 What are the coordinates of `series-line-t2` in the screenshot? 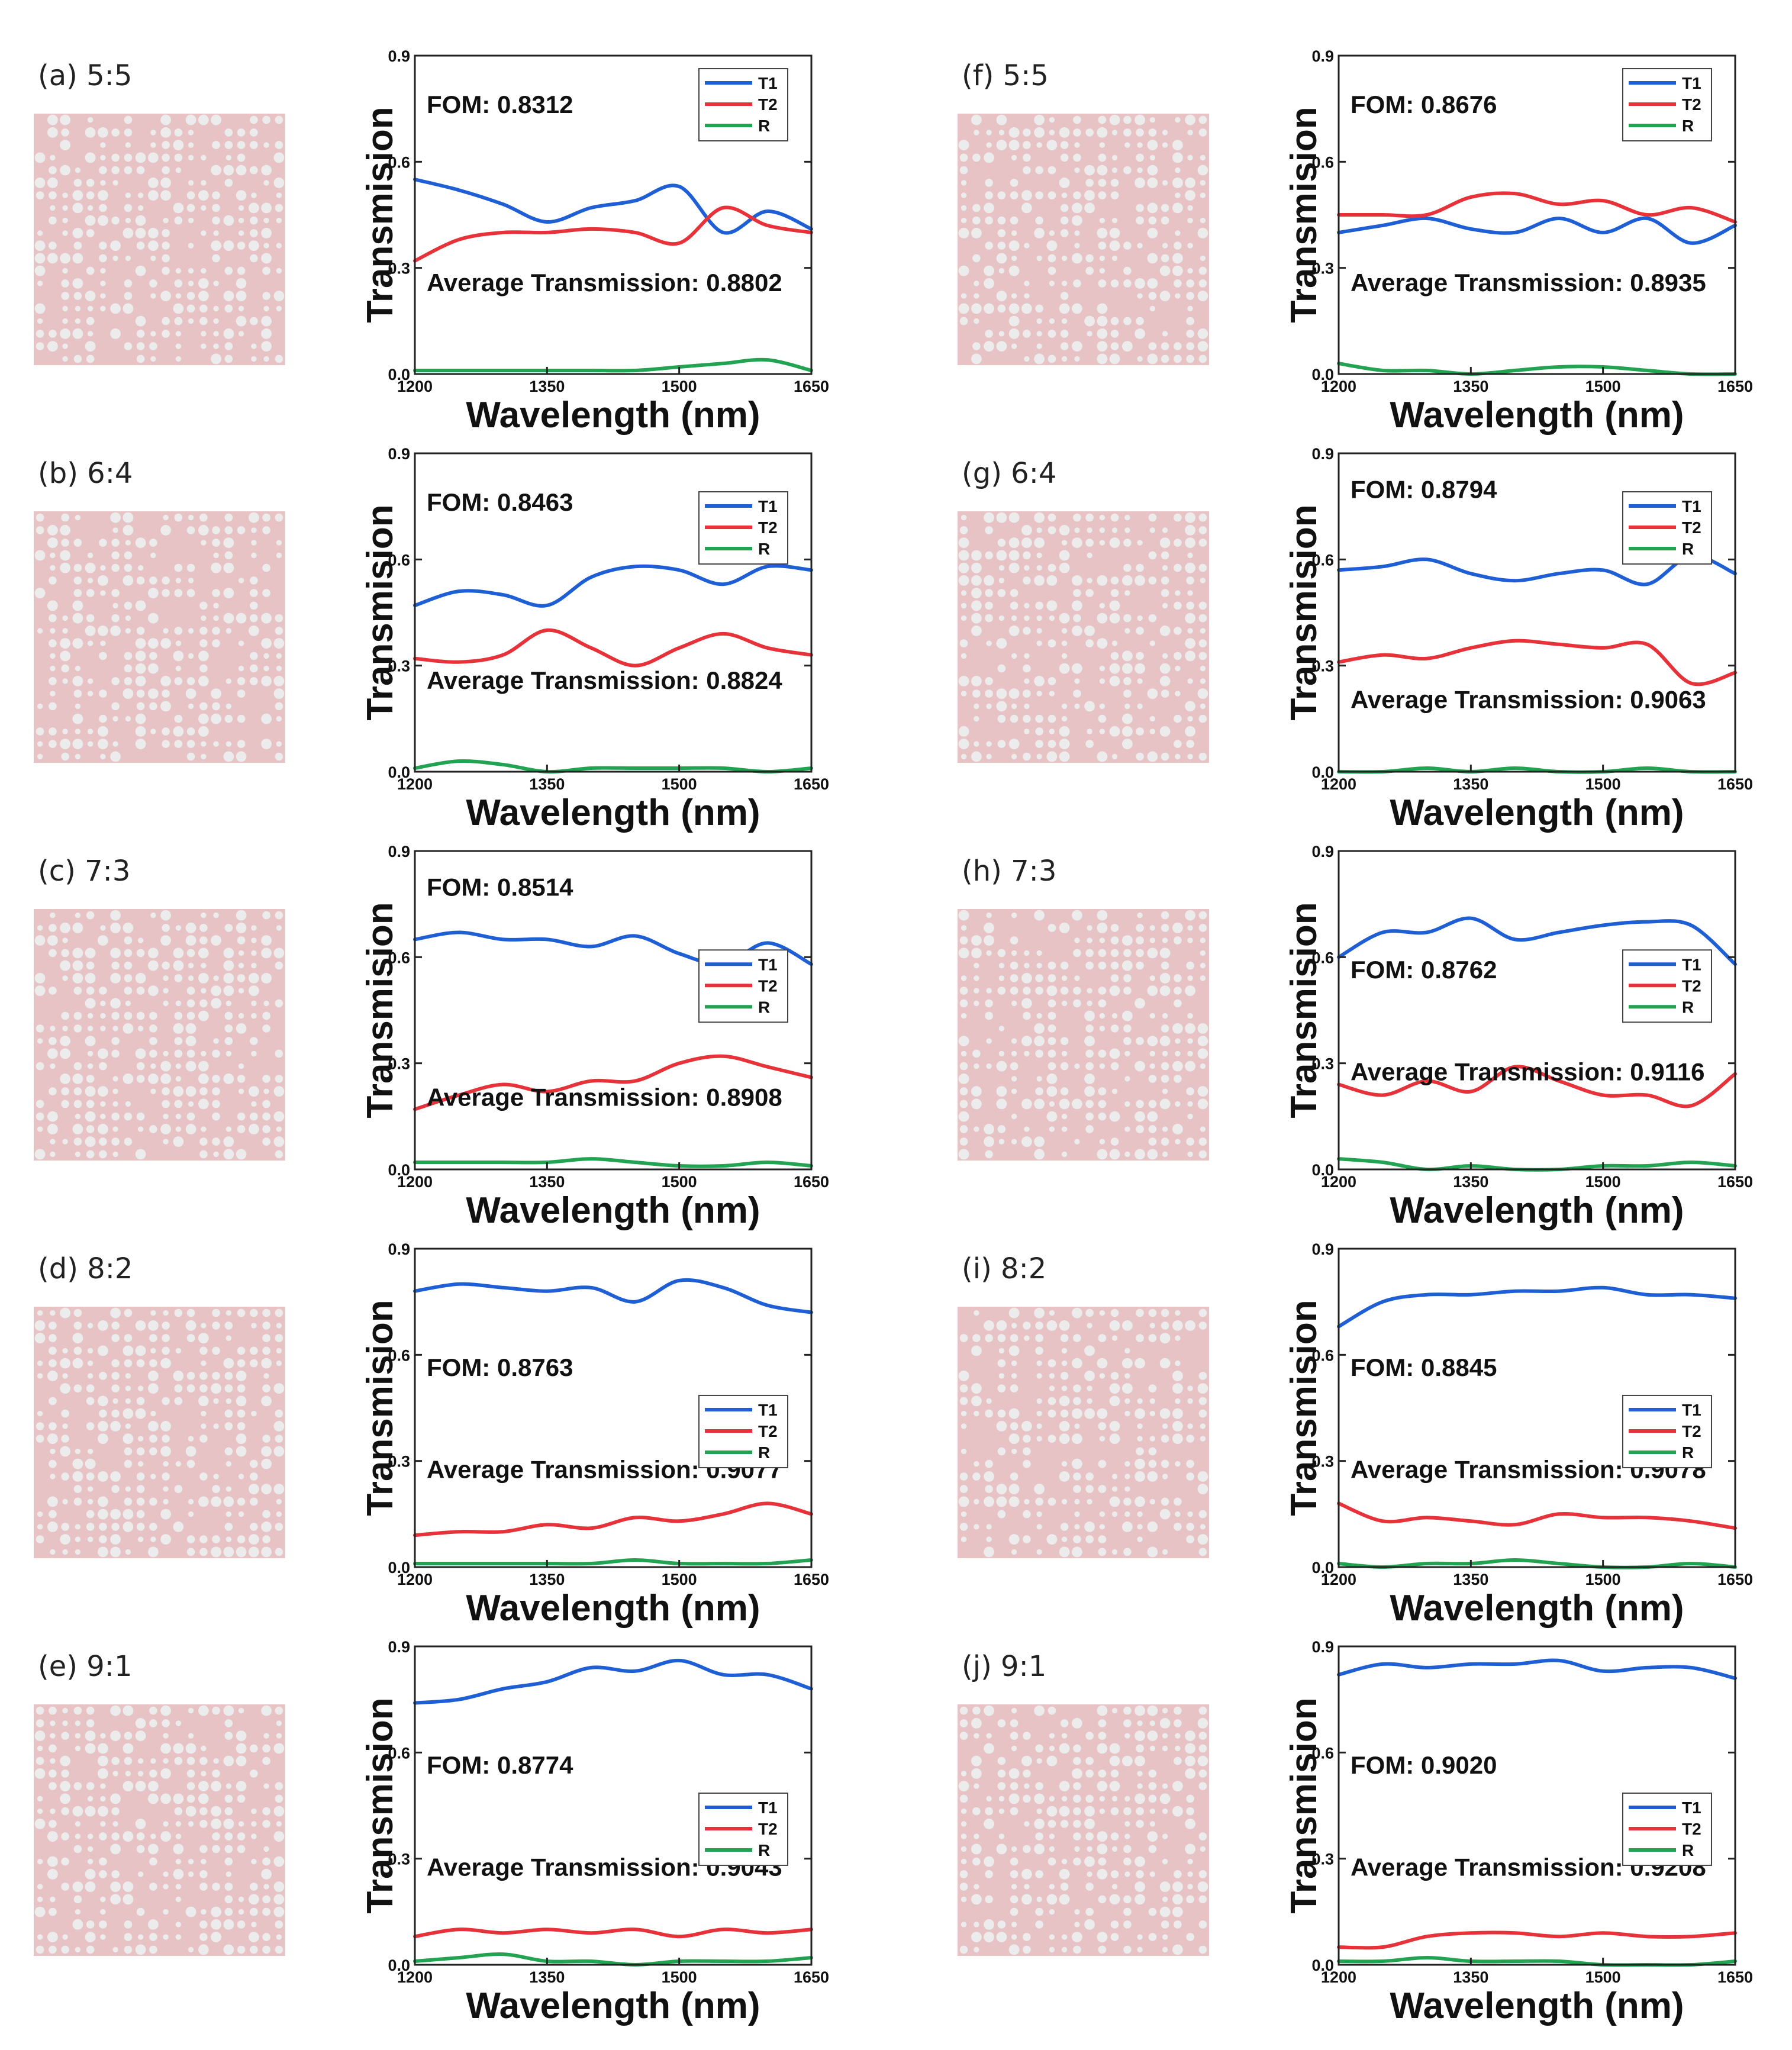 It's located at (1537, 1086).